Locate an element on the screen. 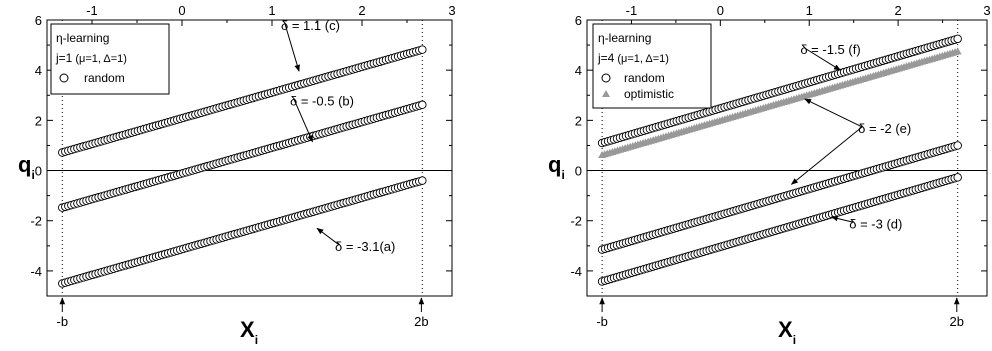 This screenshot has height=351, width=992. right-top-tick-label: -1 is located at coordinates (632, 10).